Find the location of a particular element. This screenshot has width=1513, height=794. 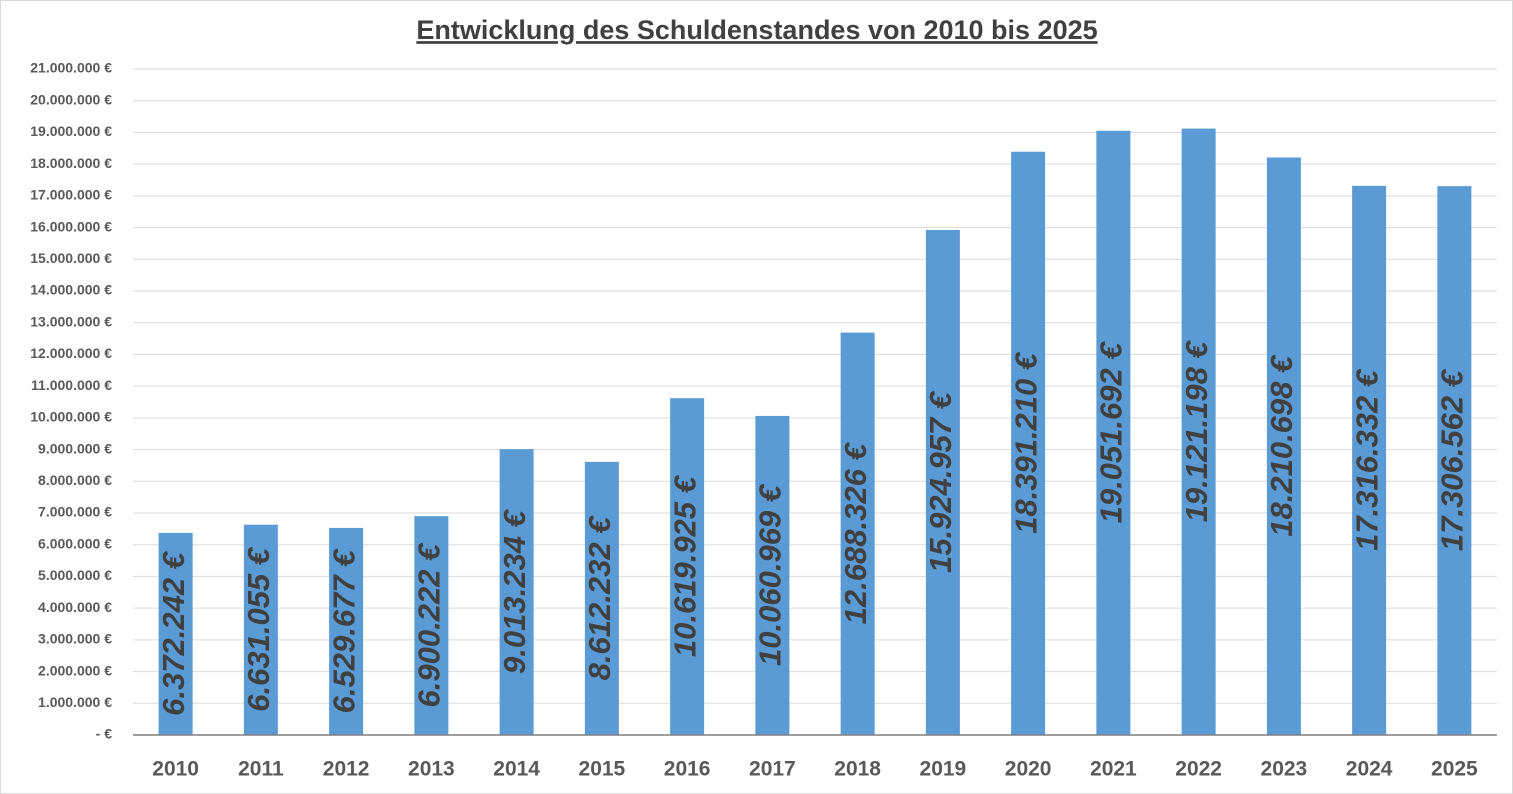

value-label: 10.060.969 € is located at coordinates (770, 574).